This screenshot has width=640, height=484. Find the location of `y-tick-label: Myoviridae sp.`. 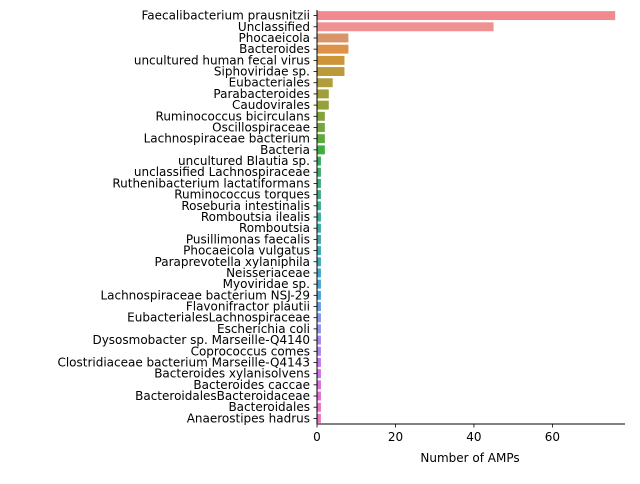

y-tick-label: Myoviridae sp. is located at coordinates (266, 284).